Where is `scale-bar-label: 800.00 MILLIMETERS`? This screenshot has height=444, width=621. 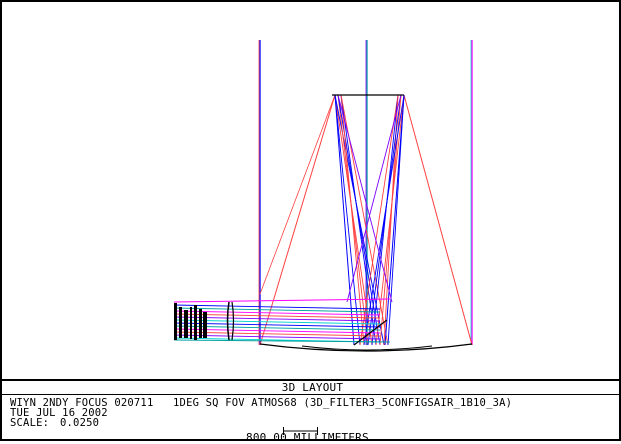 scale-bar-label: 800.00 MILLIMETERS is located at coordinates (307, 437).